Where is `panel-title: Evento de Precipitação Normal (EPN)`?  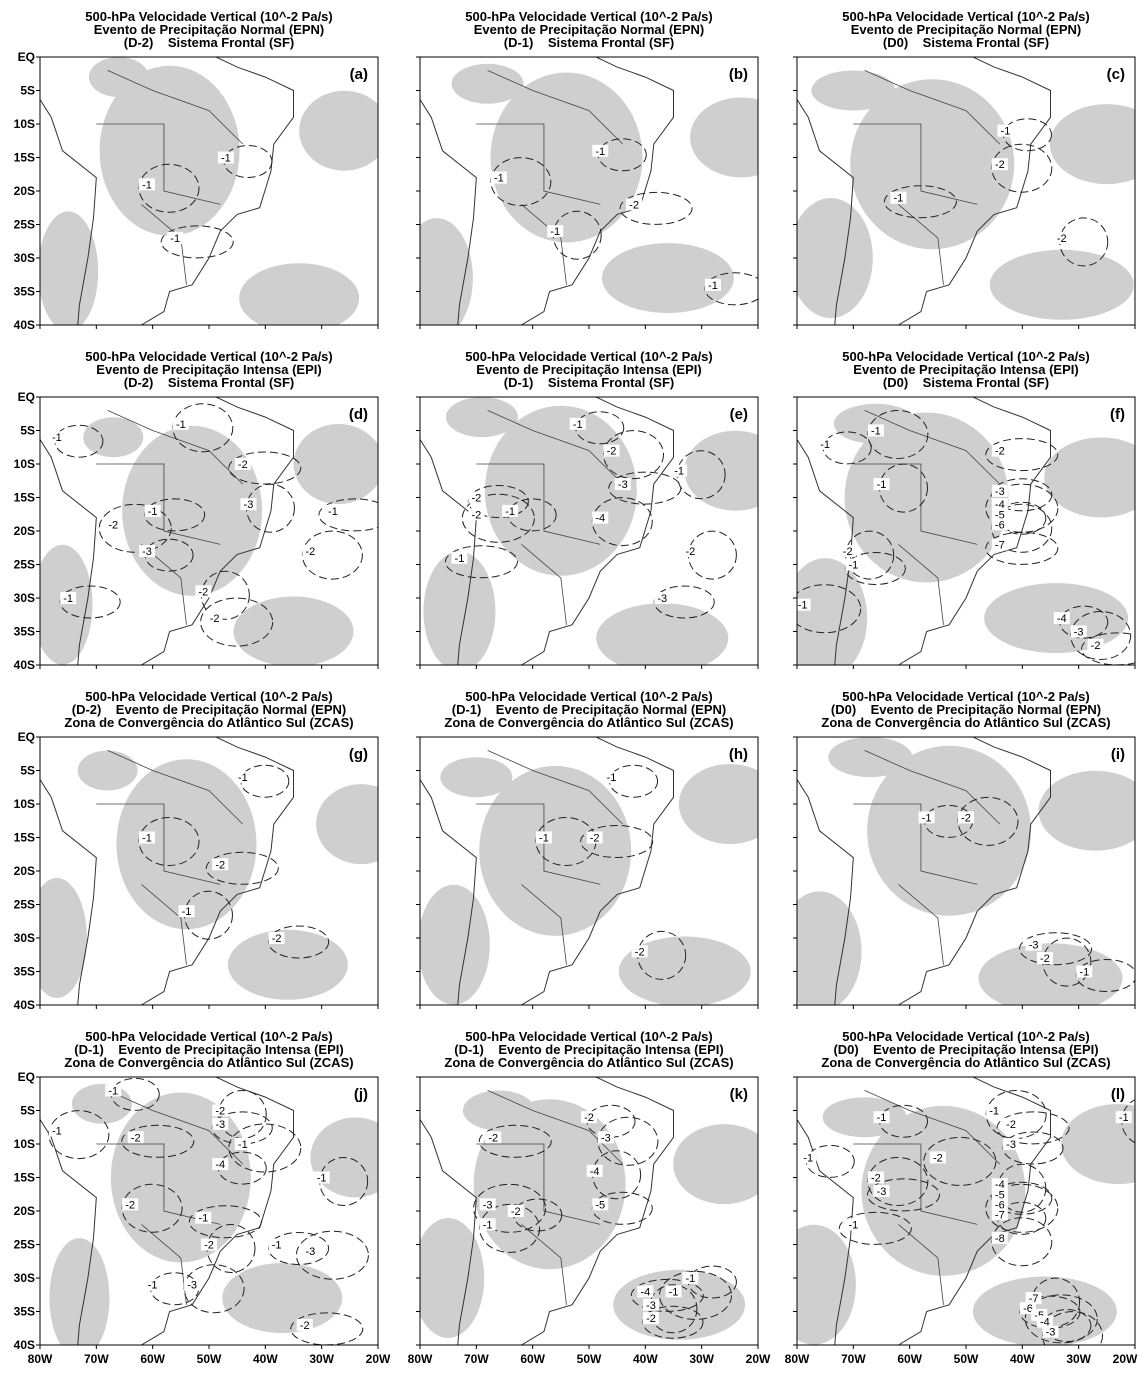
panel-title: Evento de Precipitação Normal (EPN) is located at coordinates (589, 29).